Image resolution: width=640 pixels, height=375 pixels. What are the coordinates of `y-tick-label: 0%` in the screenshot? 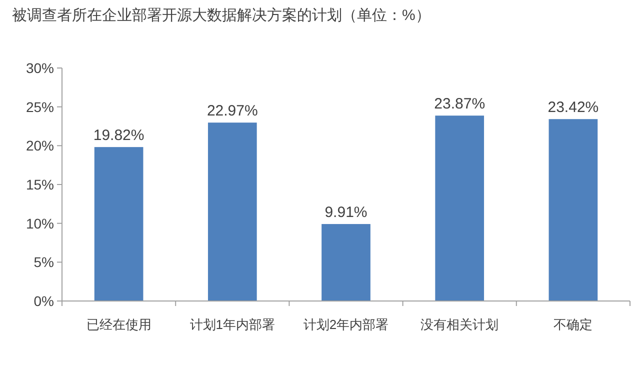 It's located at (44, 301).